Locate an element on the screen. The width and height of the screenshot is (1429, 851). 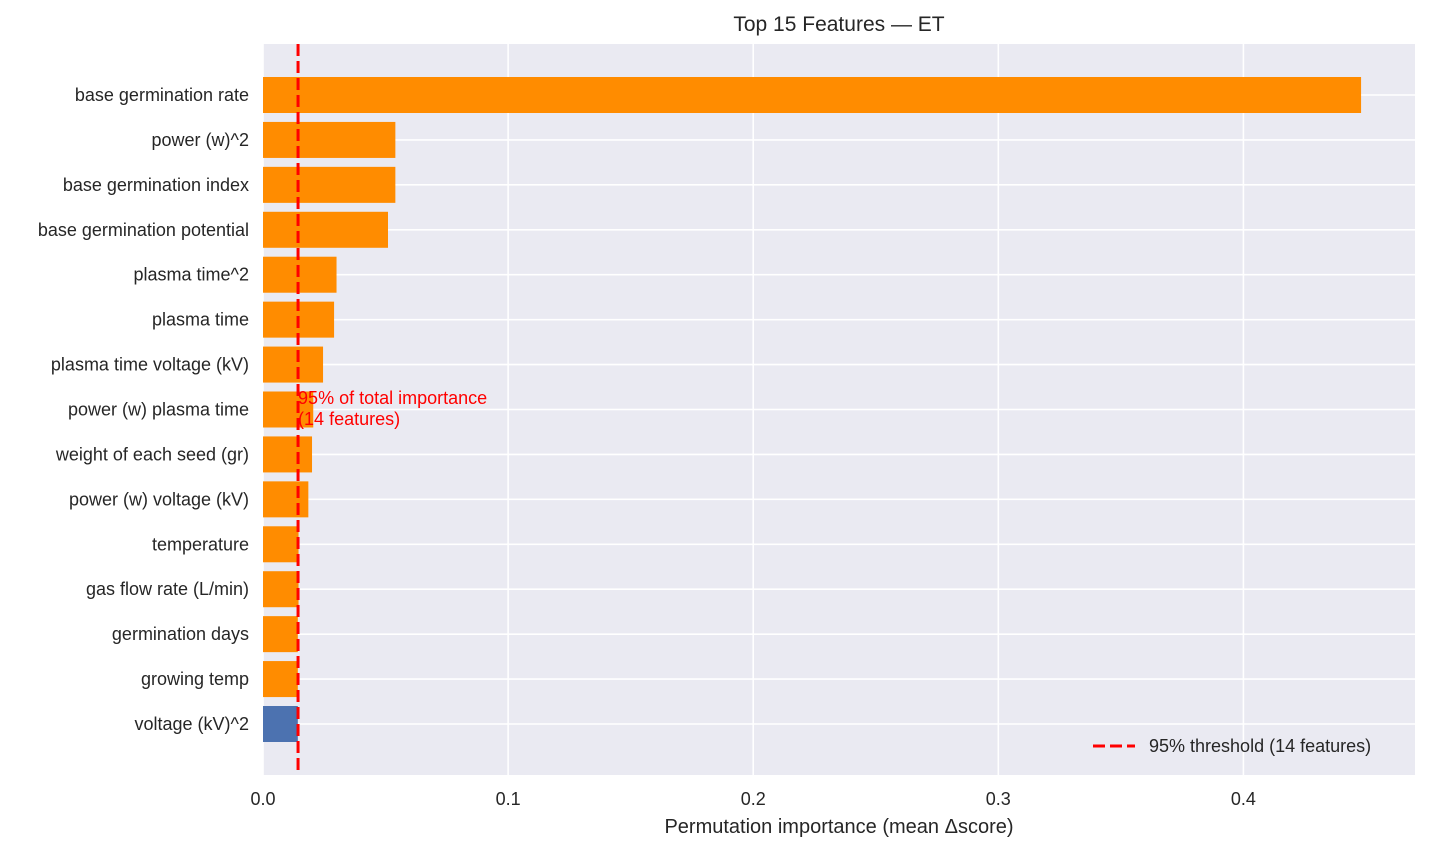
y-tick-label: temperature is located at coordinates (200, 544).